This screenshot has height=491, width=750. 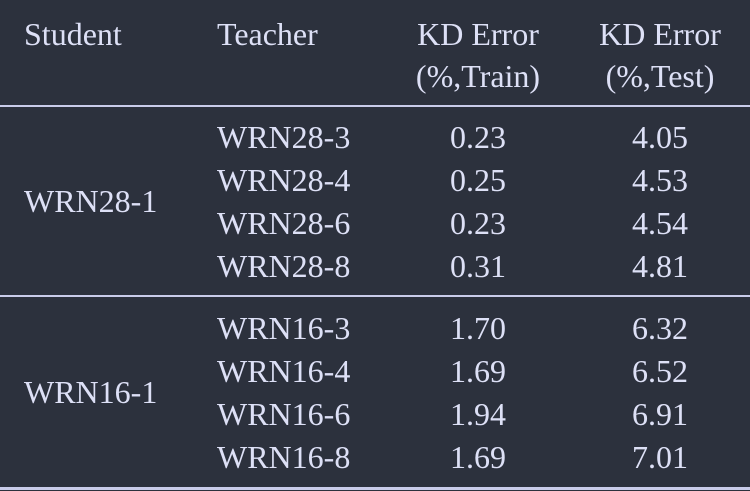 What do you see at coordinates (478, 328) in the screenshot?
I see `kd-train-cell: 1.70` at bounding box center [478, 328].